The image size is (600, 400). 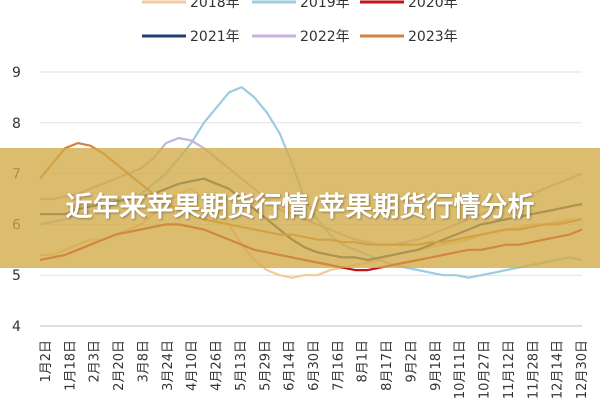 What do you see at coordinates (16, 276) in the screenshot?
I see `y-tick-label: 5` at bounding box center [16, 276].